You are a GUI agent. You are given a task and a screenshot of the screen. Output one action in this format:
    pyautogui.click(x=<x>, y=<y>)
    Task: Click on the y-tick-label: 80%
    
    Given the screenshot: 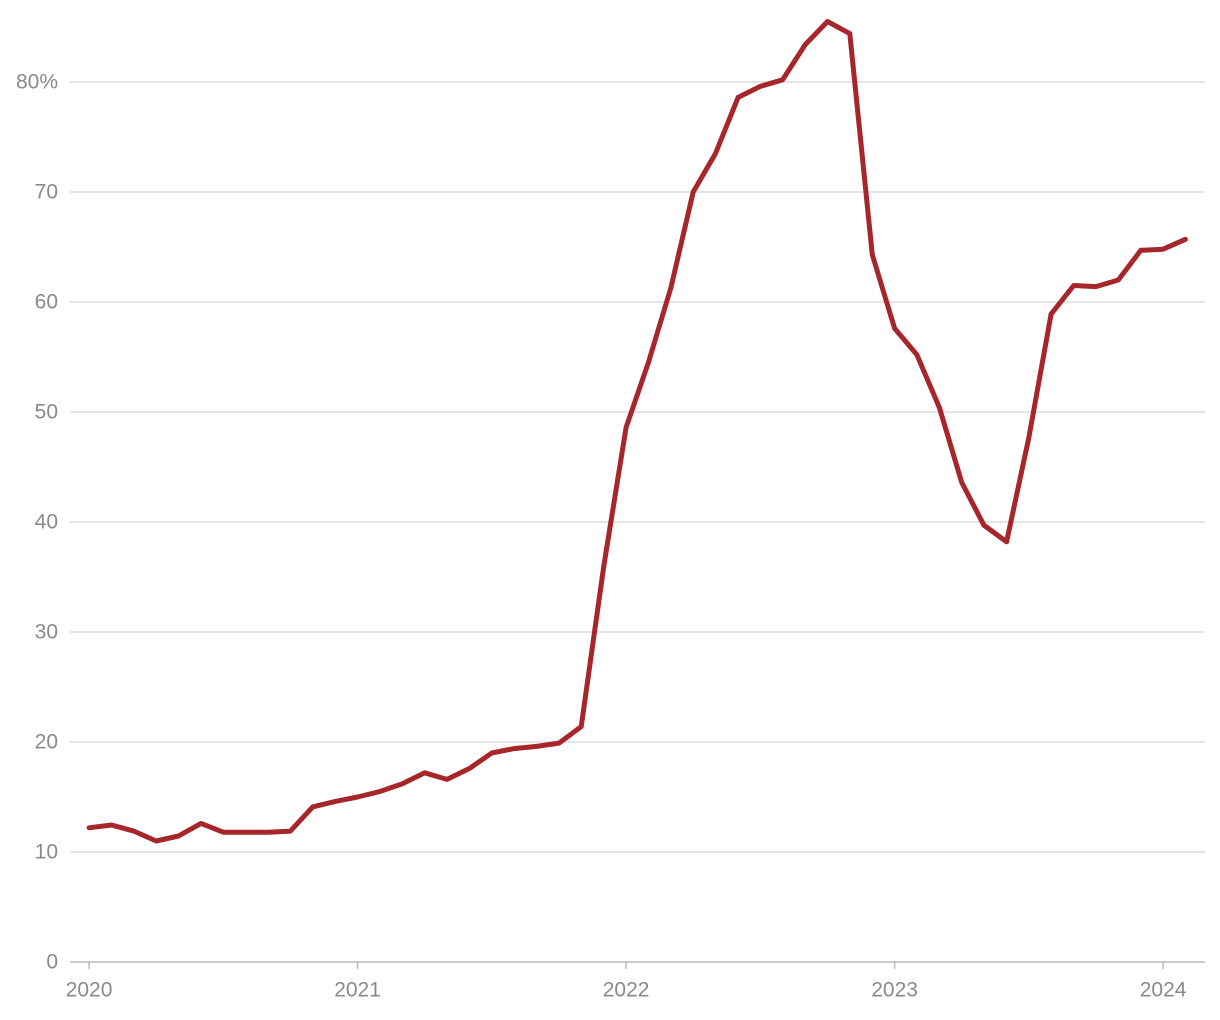 What is the action you would take?
    pyautogui.click(x=37, y=82)
    